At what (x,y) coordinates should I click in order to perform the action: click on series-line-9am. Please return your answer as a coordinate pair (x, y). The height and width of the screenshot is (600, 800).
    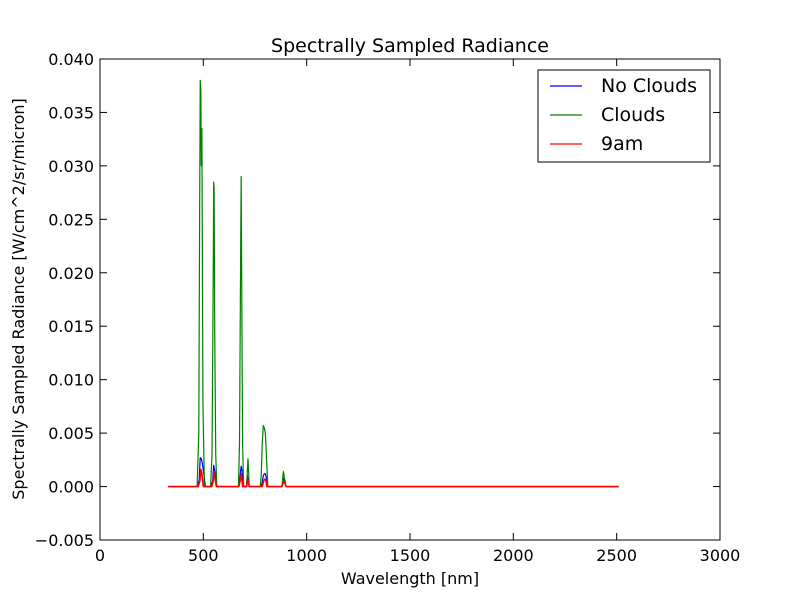
    Looking at the image, I should click on (393, 478).